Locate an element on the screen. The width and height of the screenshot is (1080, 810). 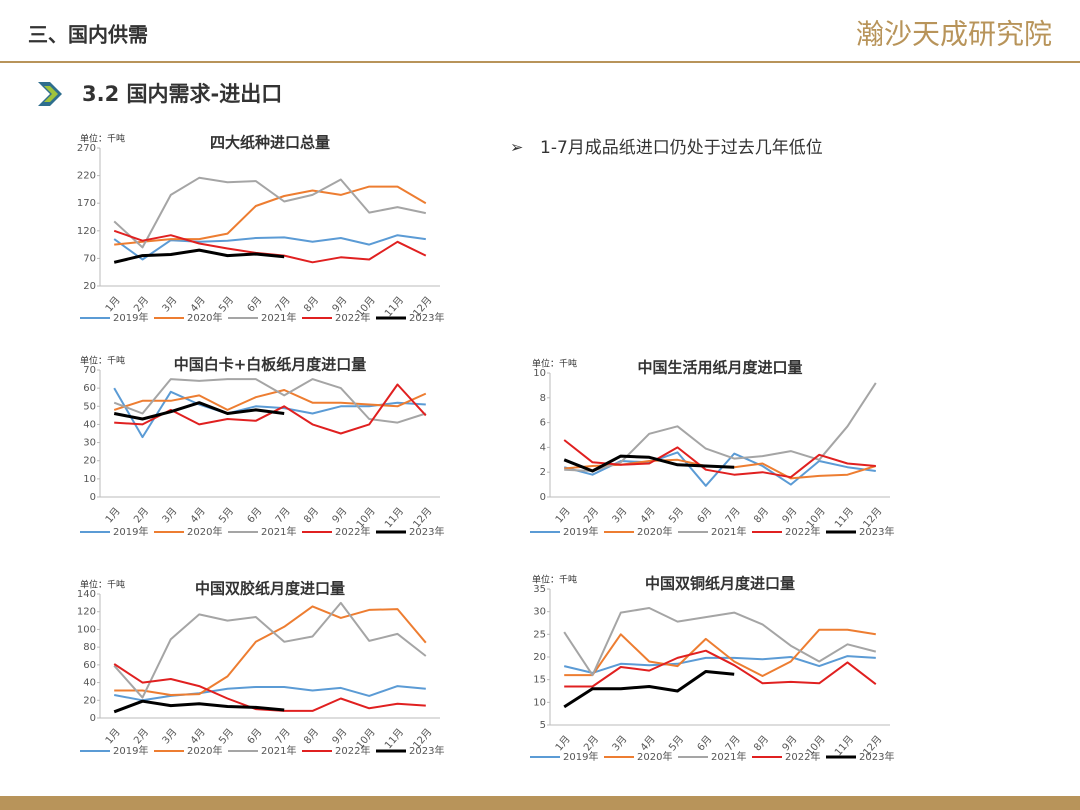
y-tick-label: 100 is located at coordinates (86, 629).